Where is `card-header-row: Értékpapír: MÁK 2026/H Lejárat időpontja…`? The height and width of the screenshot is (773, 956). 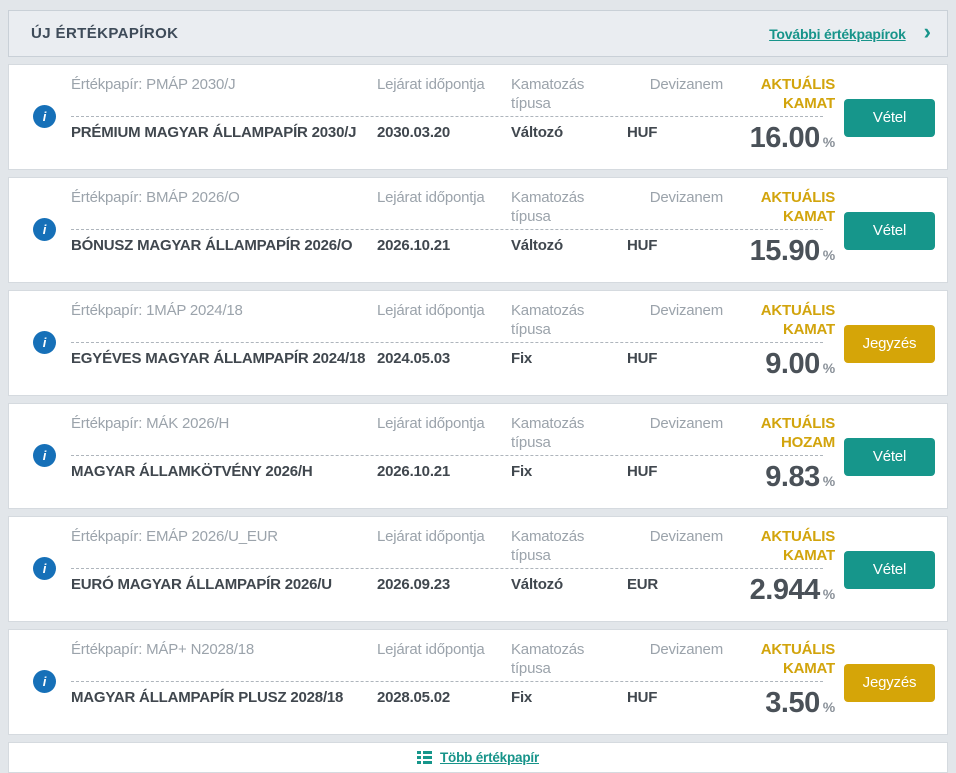 card-header-row: Értékpapír: MÁK 2026/H Lejárat időpontja… is located at coordinates (453, 434).